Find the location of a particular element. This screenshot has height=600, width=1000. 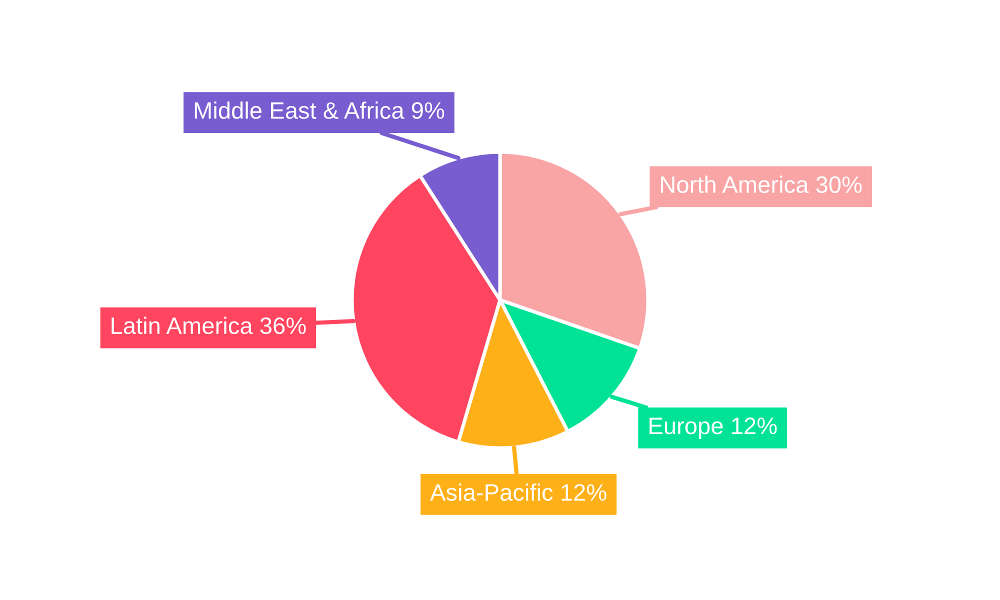

slice-label: Latin America 36% is located at coordinates (209, 325).